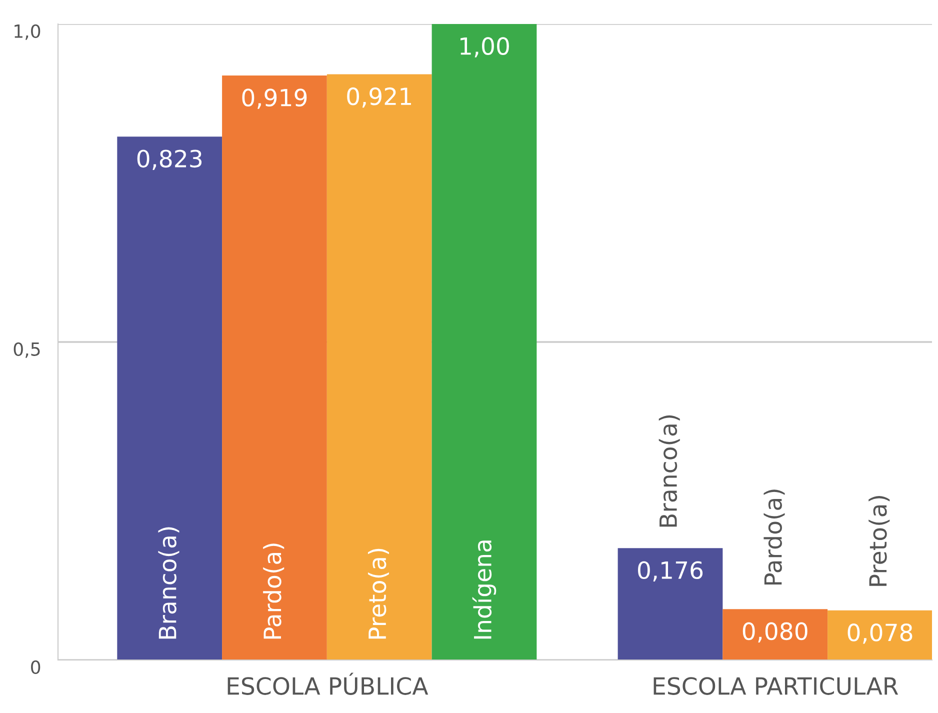 This screenshot has height=713, width=938. What do you see at coordinates (274, 98) in the screenshot?
I see `data-label: 0,919` at bounding box center [274, 98].